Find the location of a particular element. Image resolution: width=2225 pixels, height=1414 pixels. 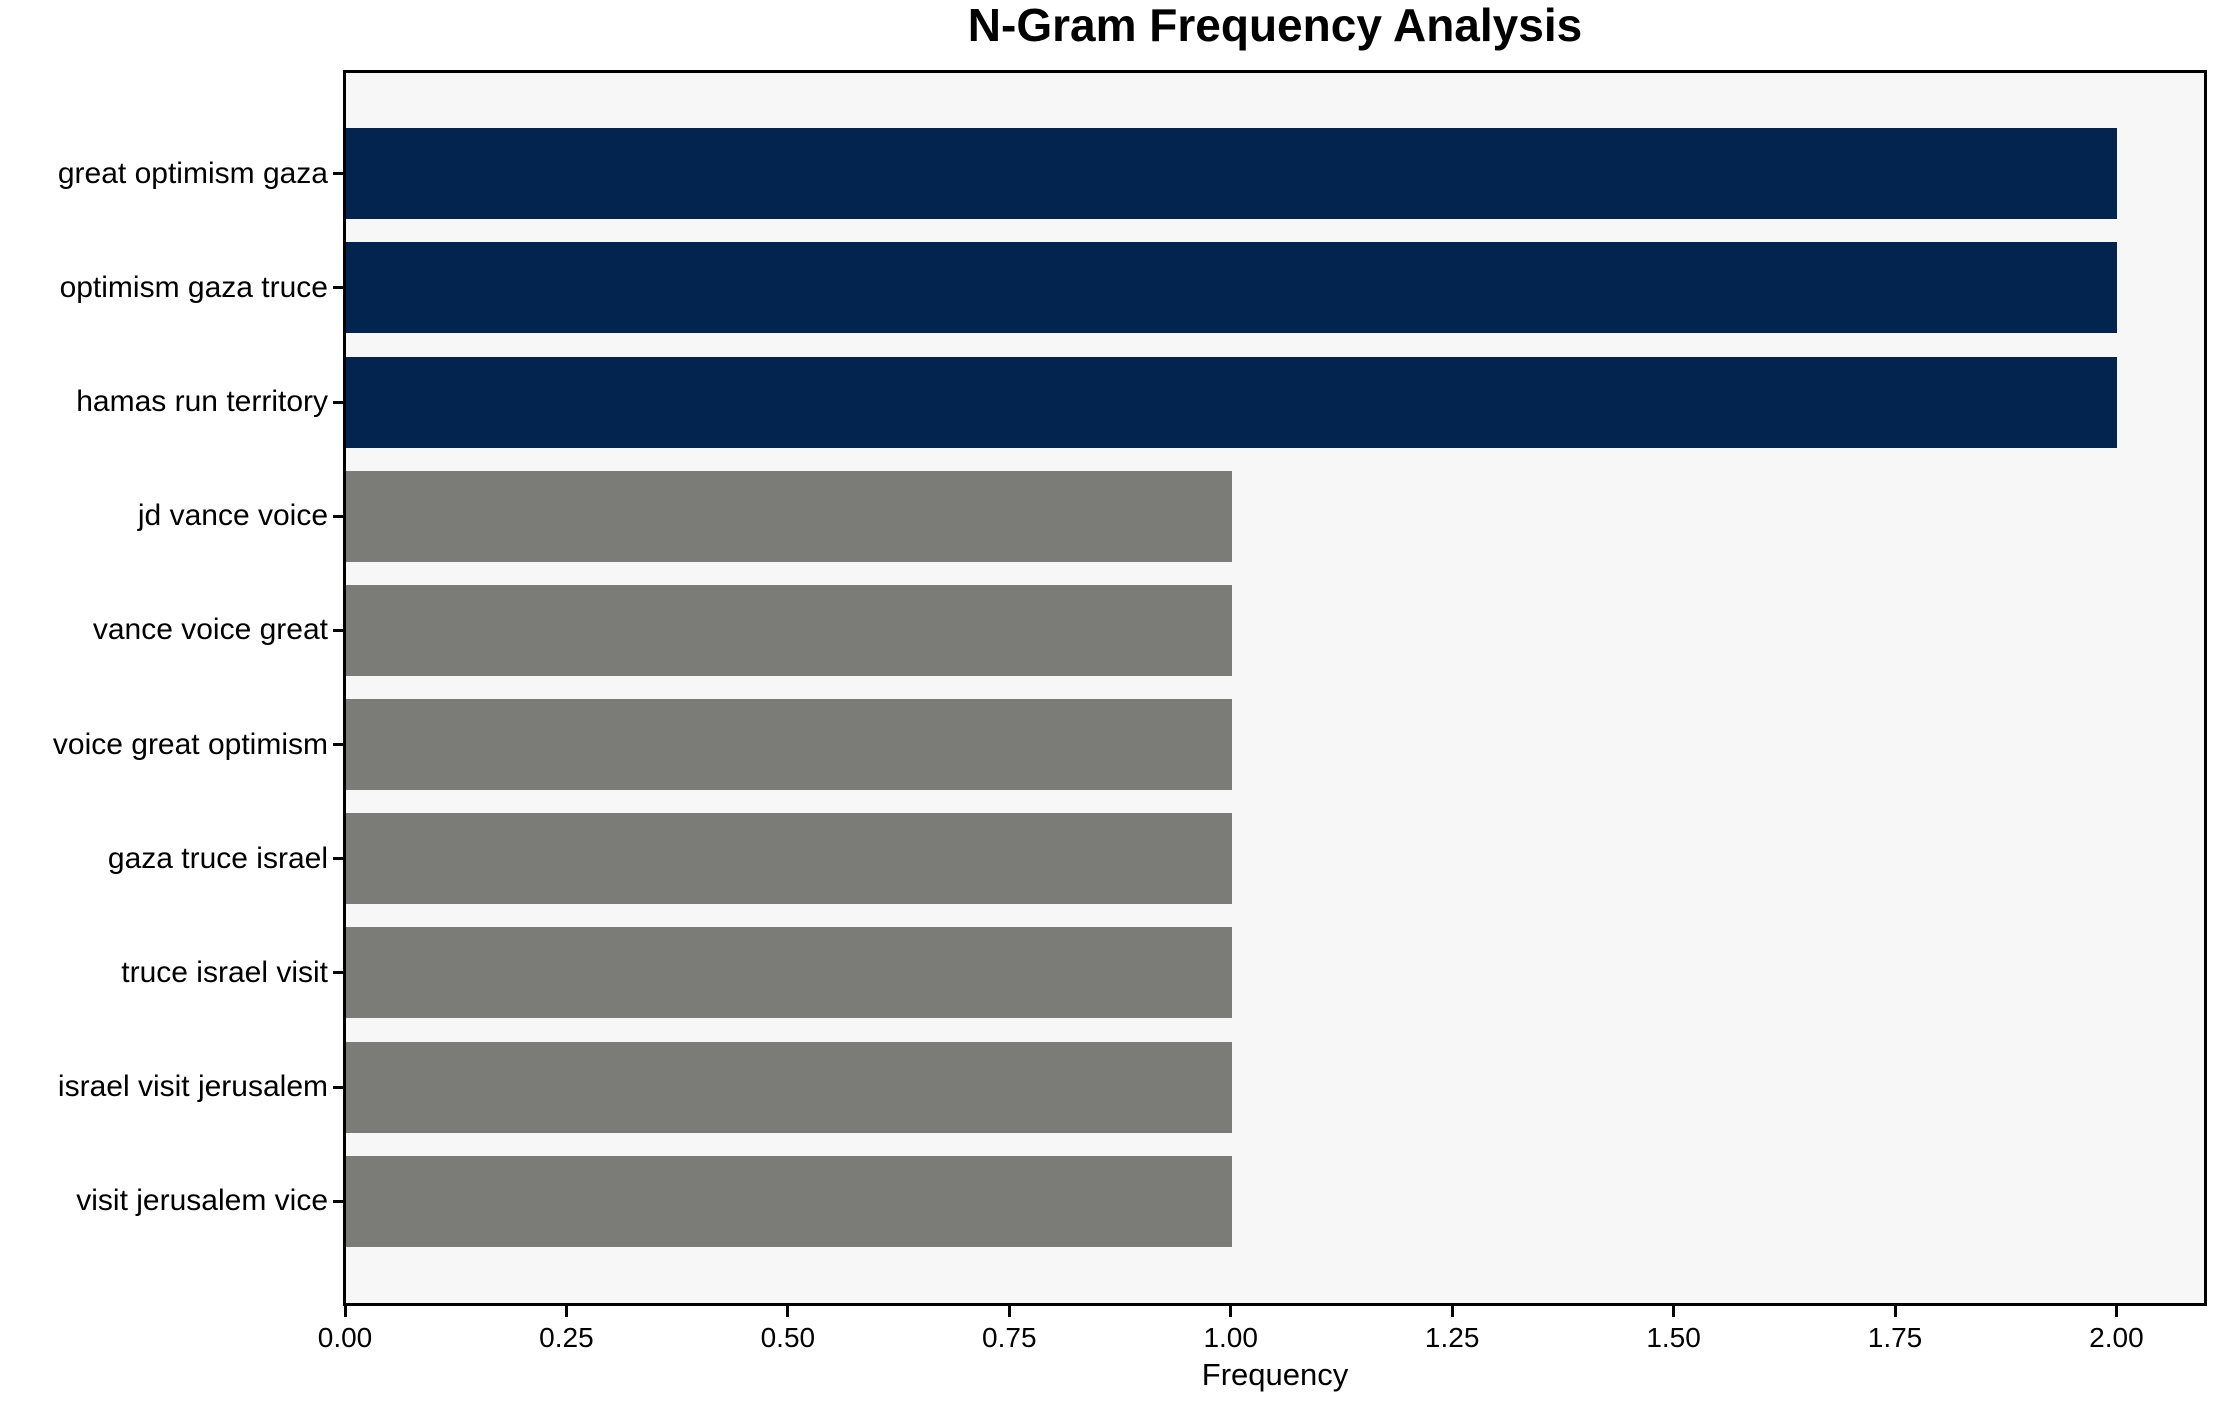

x-tick-label: 0.00 is located at coordinates (345, 1337).